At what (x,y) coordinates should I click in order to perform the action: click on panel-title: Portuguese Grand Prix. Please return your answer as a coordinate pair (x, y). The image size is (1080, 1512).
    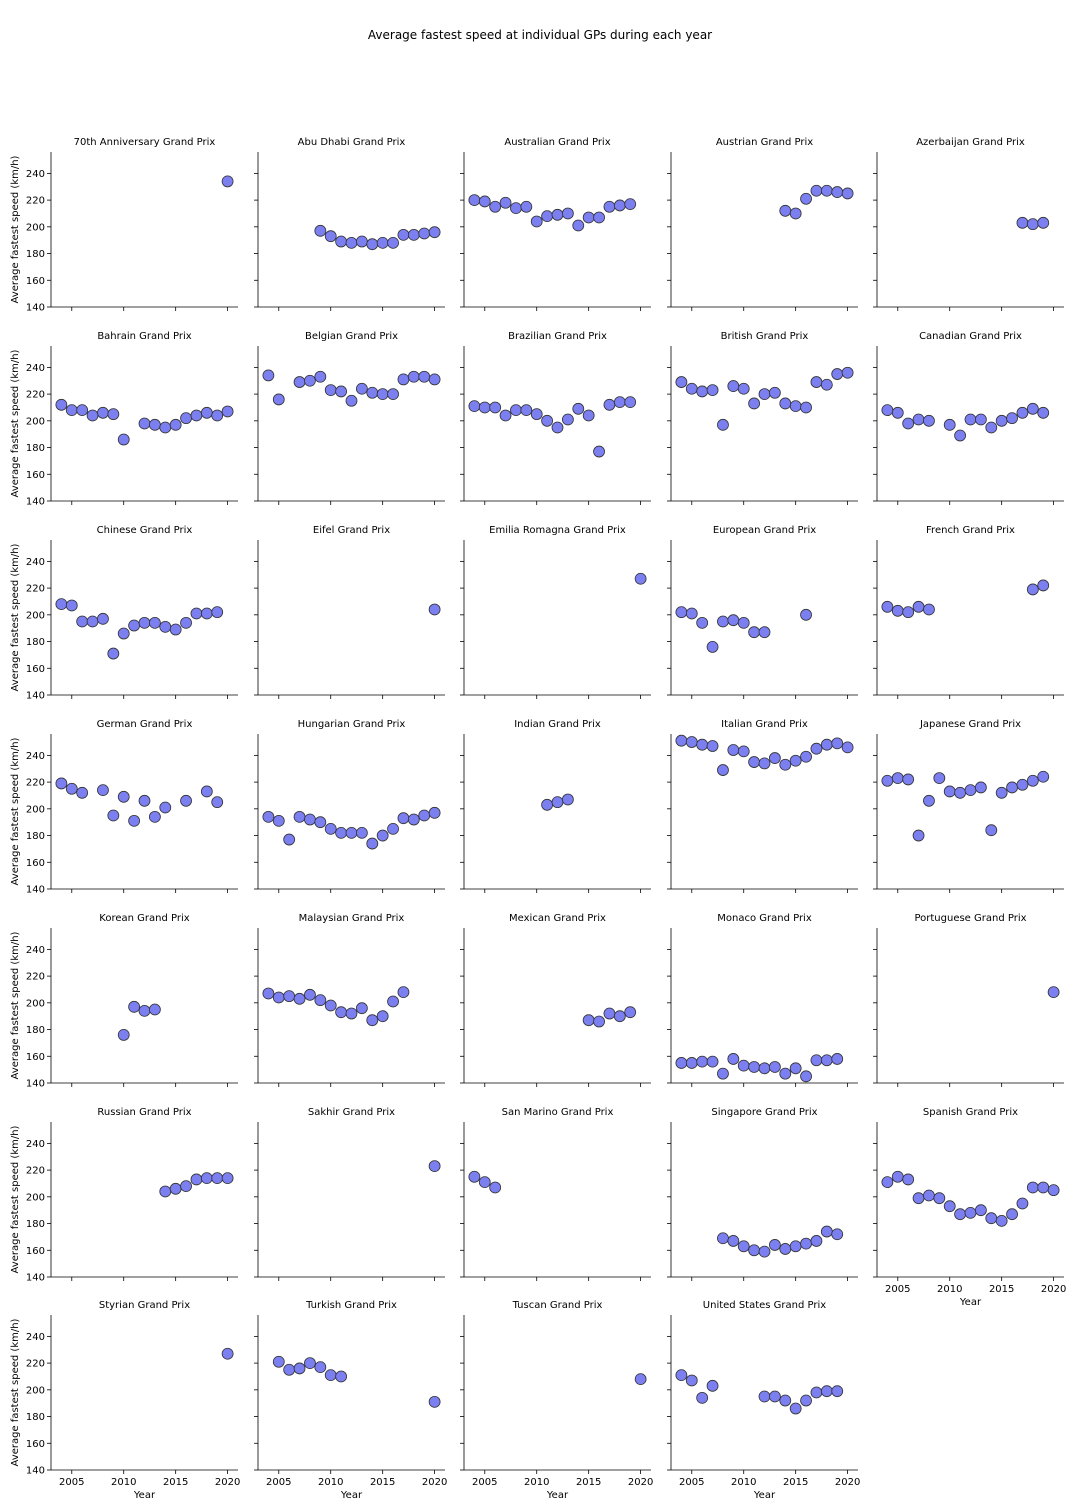
    Looking at the image, I should click on (970, 918).